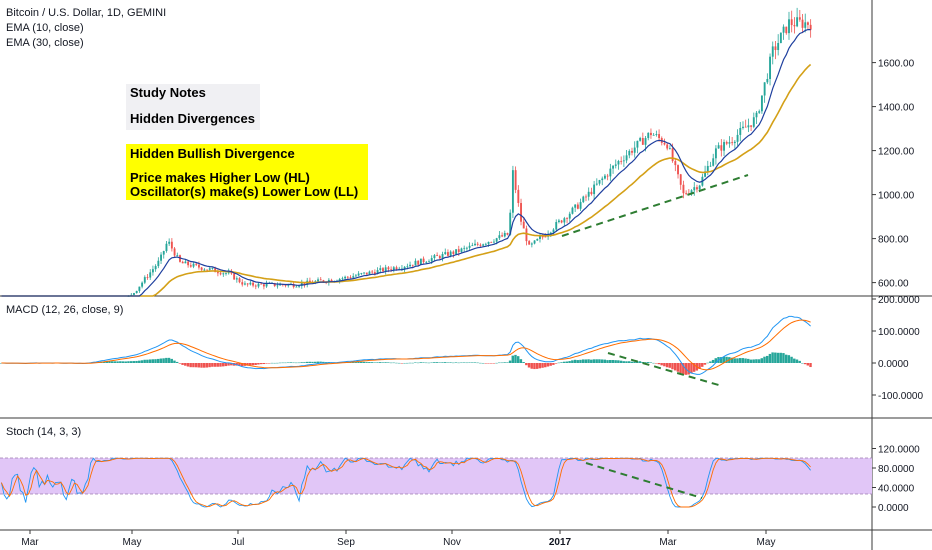  Describe the element at coordinates (452, 542) in the screenshot. I see `time-tick-label: Nov` at that location.